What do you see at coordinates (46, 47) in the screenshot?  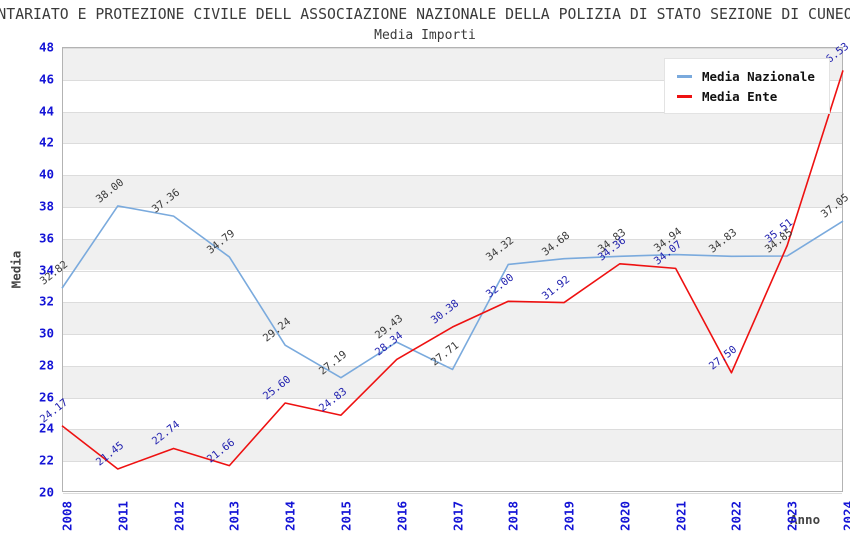 I see `y-tick-label: 48` at bounding box center [46, 47].